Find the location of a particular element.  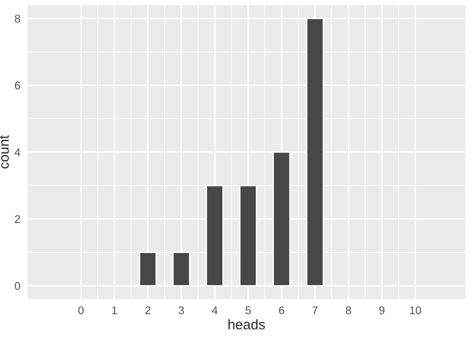

x-tick-label: 9 is located at coordinates (381, 310).